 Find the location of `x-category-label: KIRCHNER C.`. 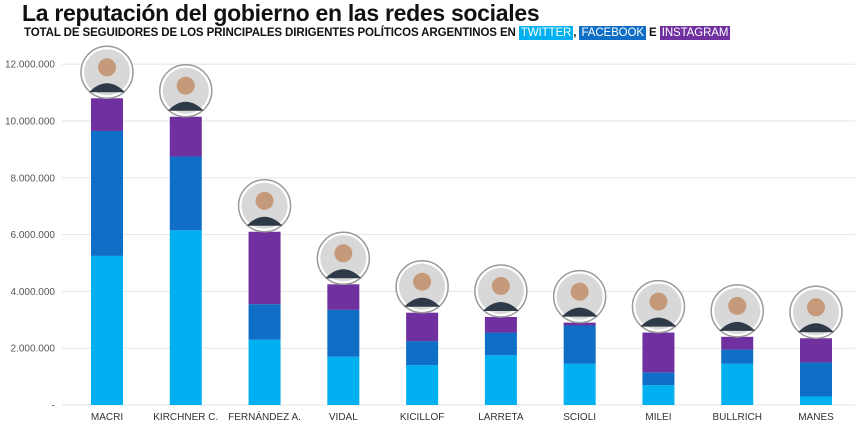

x-category-label: KIRCHNER C. is located at coordinates (185, 417).